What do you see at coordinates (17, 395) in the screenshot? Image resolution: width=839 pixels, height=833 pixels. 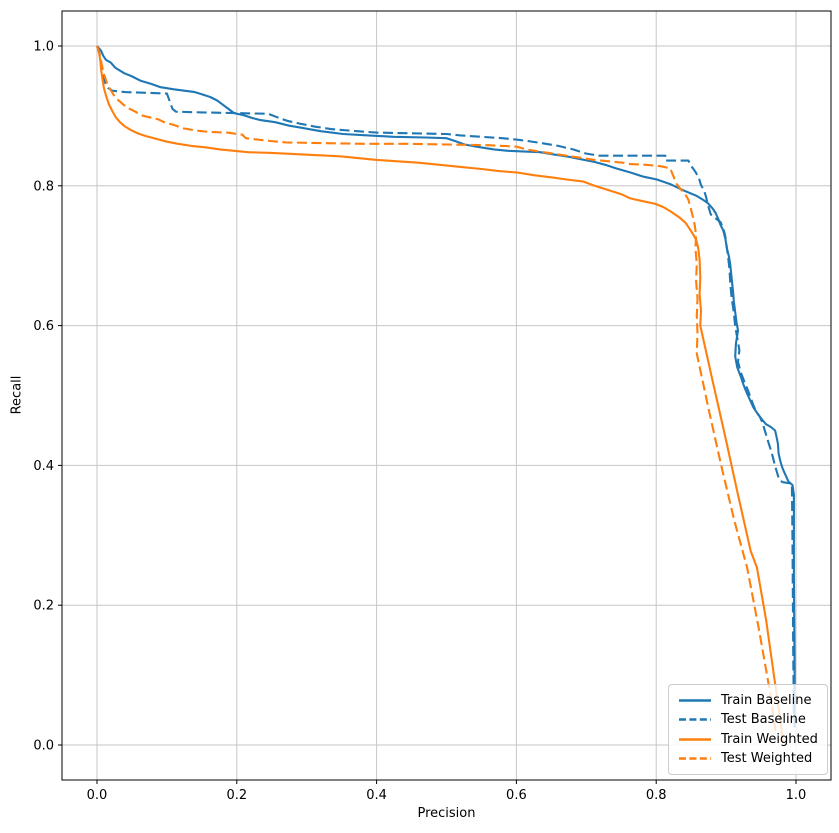 I see `y-axis-label: Recall` at bounding box center [17, 395].